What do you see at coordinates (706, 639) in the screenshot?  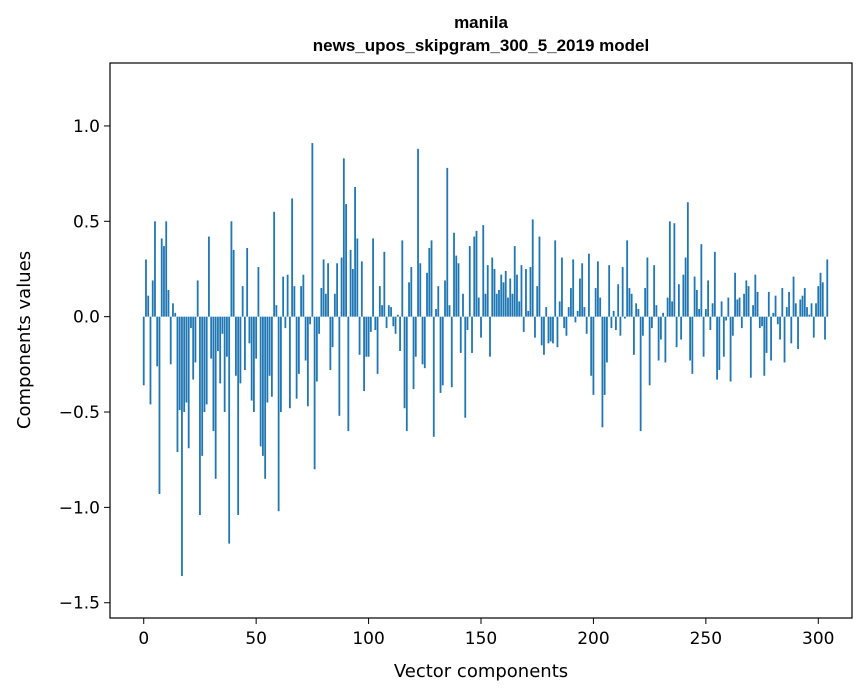 I see `x-tick-label: 250` at bounding box center [706, 639].